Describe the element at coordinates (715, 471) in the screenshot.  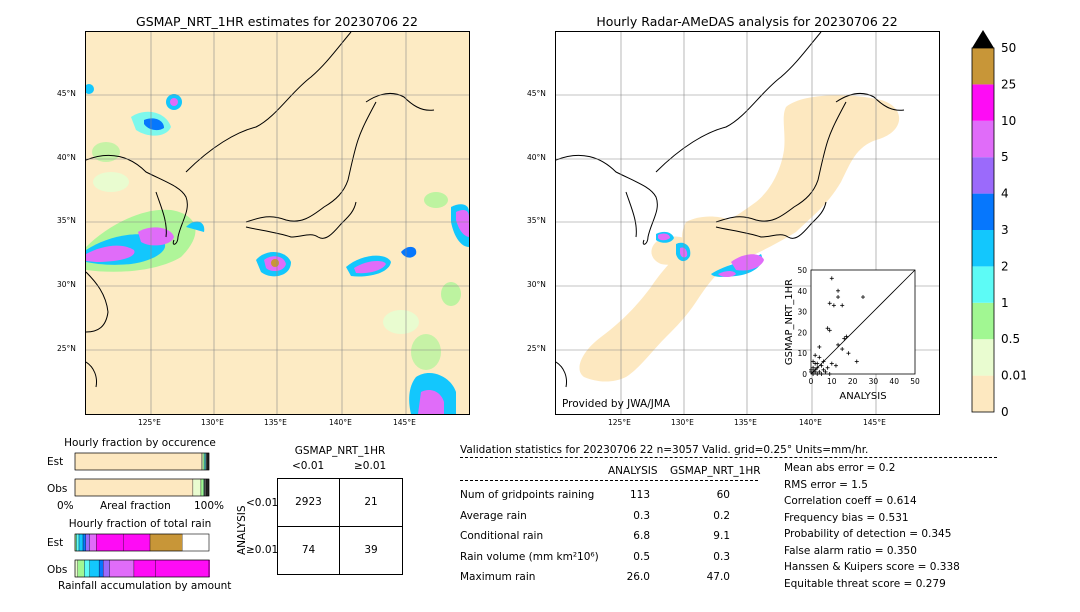
I see `validation-col-gsmap: GSMAP_NRT_1HR` at that location.